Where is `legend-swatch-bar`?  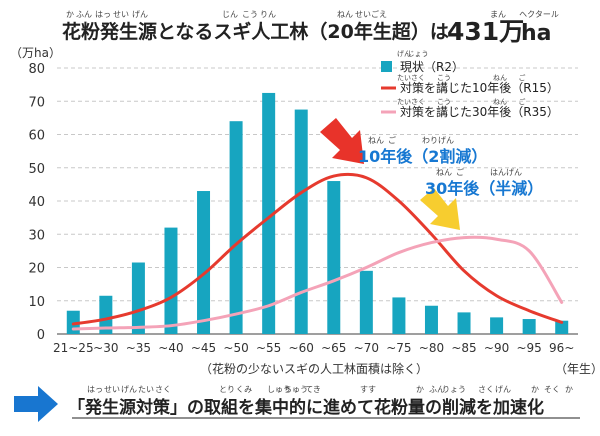 legend-swatch-bar is located at coordinates (386, 66).